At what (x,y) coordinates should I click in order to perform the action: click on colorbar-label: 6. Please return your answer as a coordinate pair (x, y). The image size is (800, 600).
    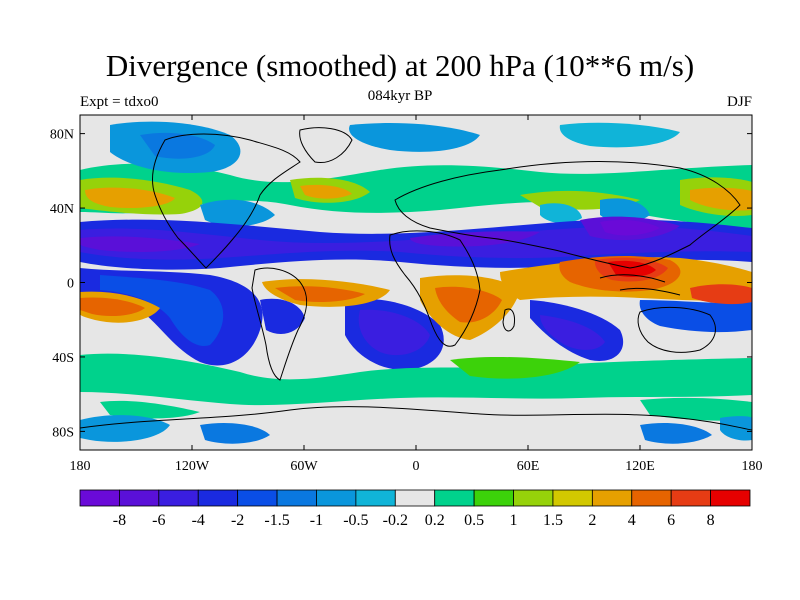
    Looking at the image, I should click on (671, 520).